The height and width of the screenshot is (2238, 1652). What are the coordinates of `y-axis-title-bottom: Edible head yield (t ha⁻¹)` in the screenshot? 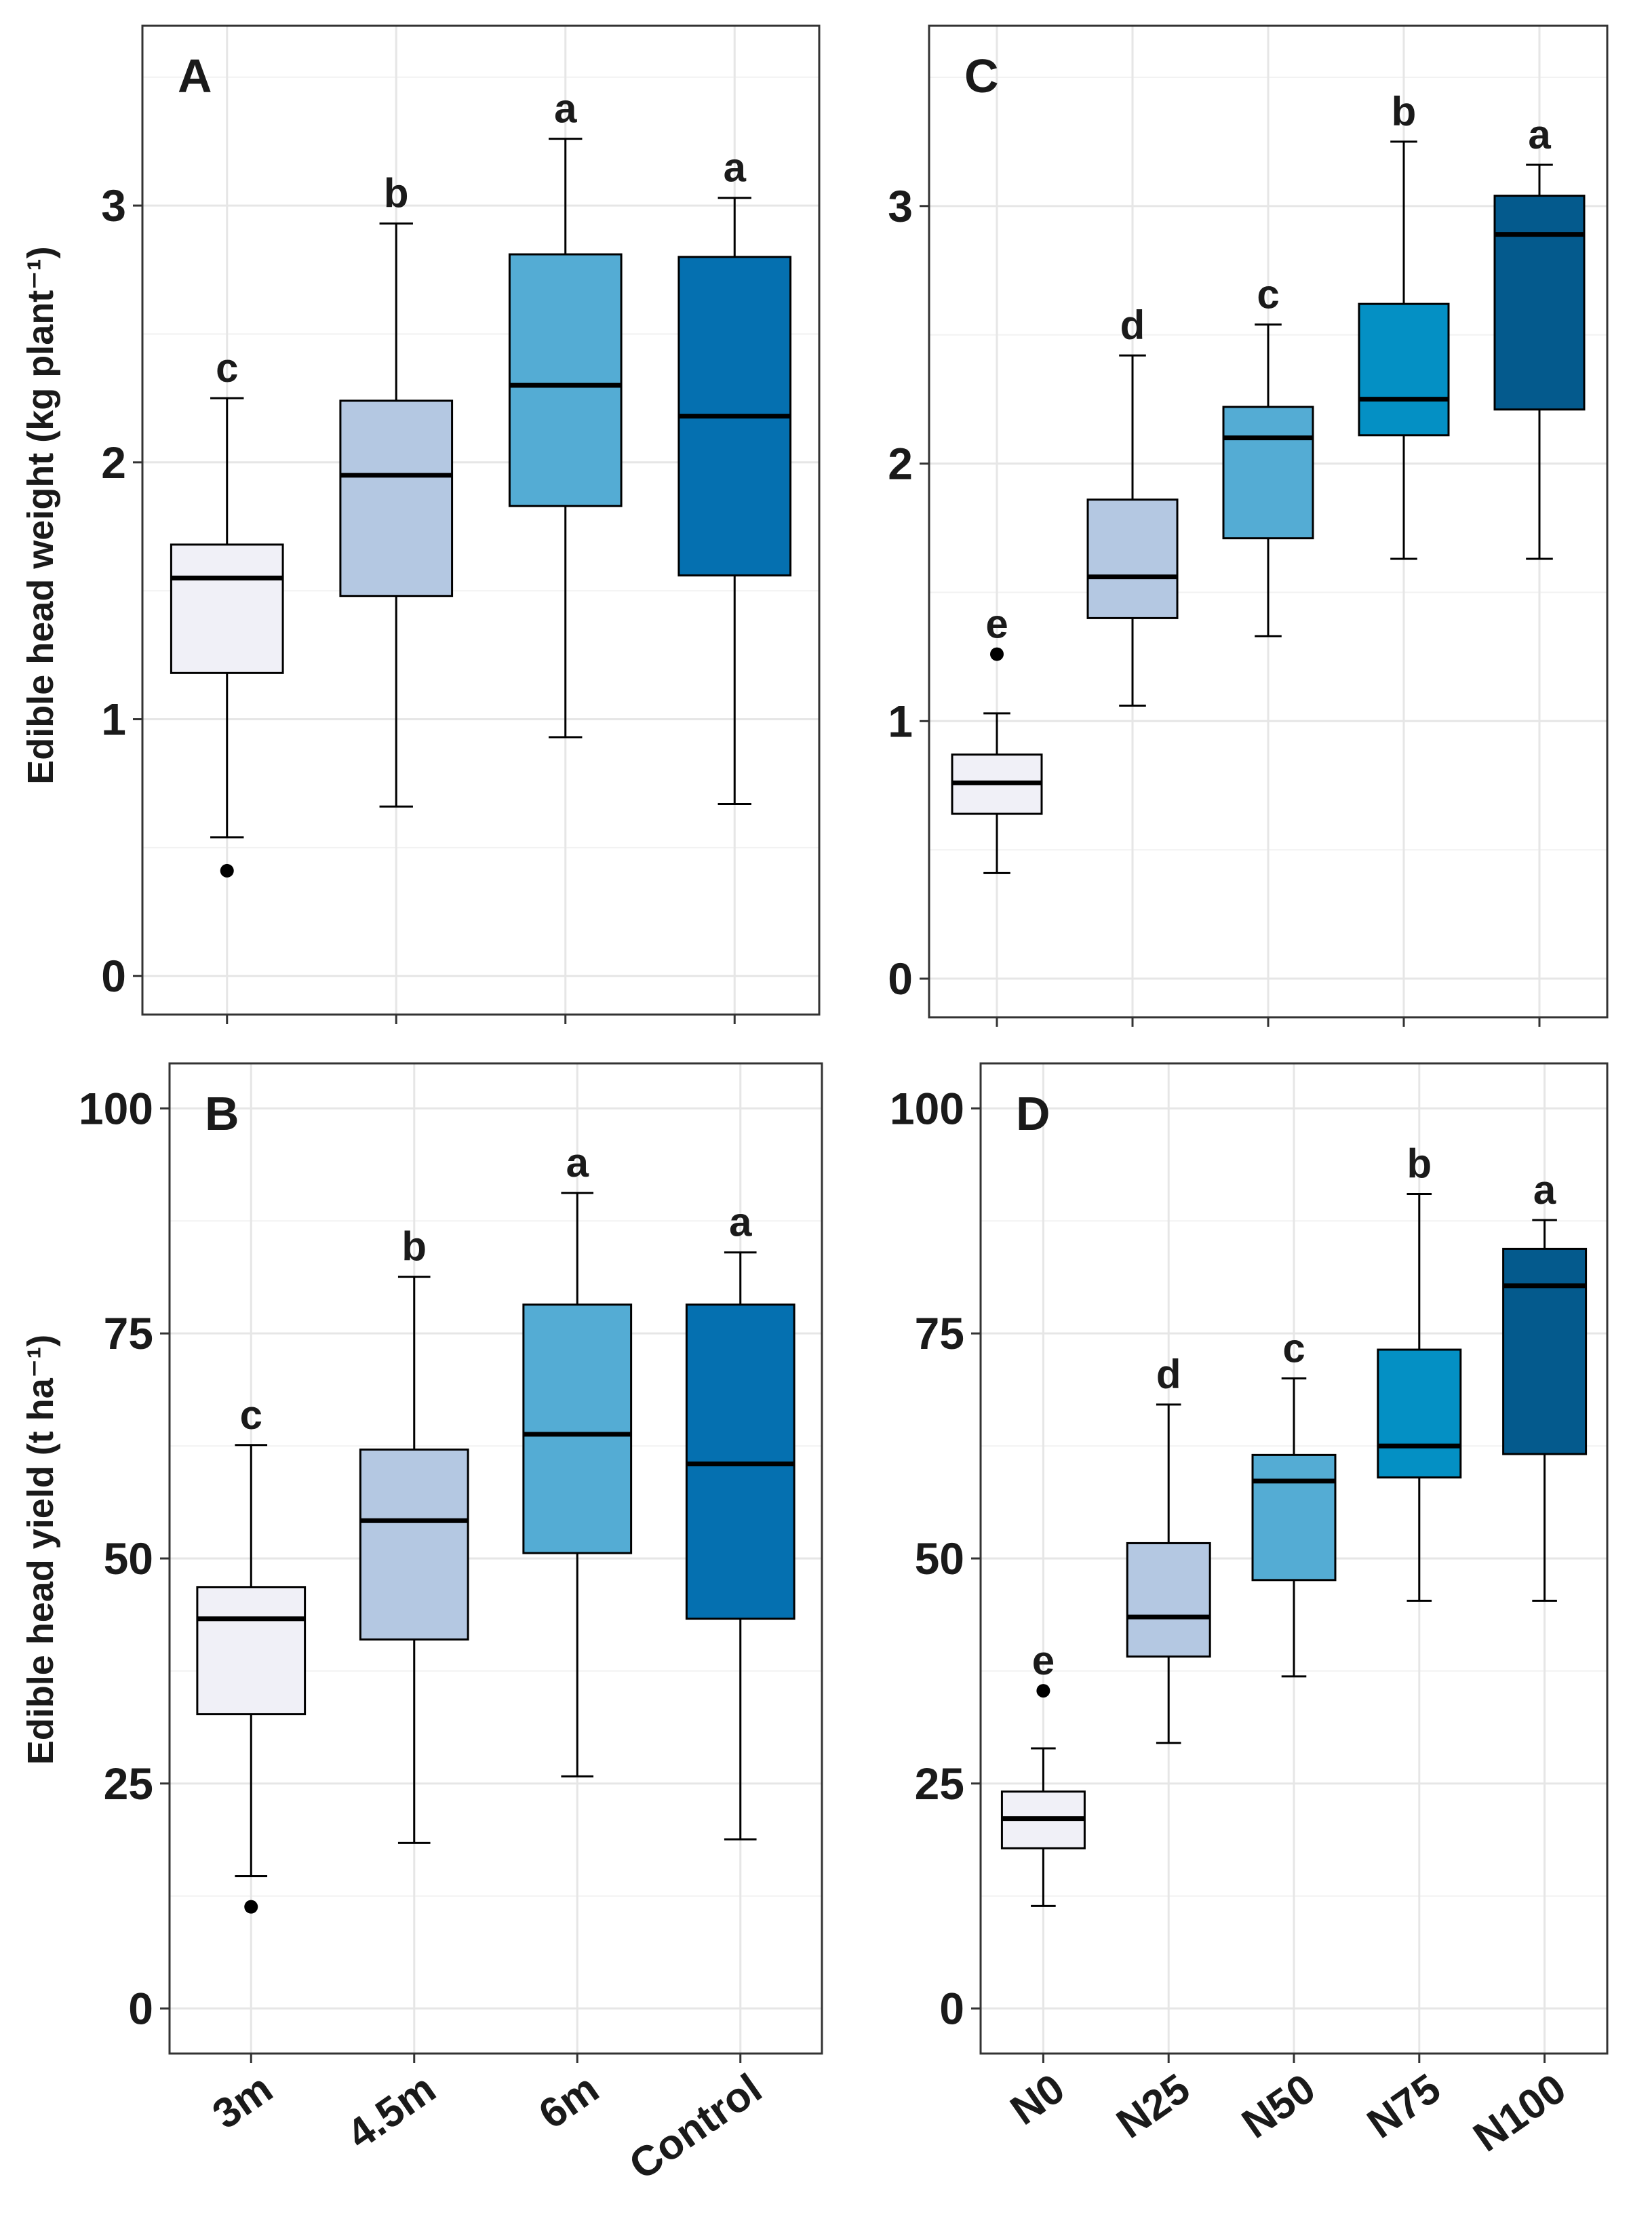 It's located at (40, 1550).